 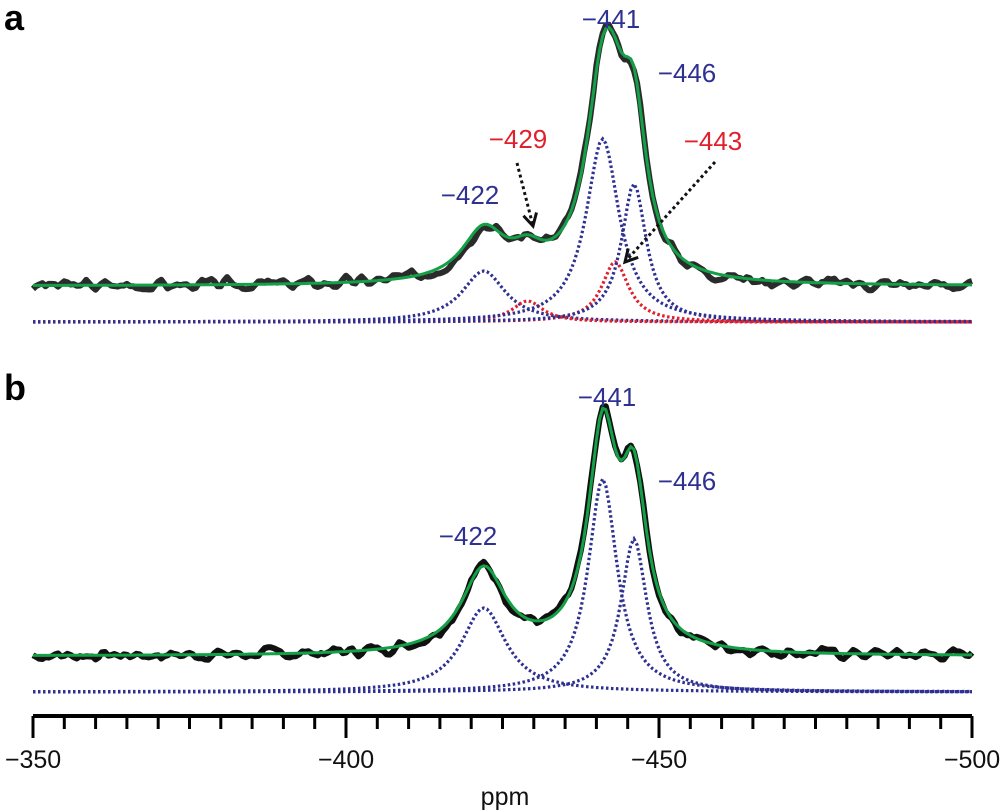 I want to click on tick-label: −450, so click(x=659, y=760).